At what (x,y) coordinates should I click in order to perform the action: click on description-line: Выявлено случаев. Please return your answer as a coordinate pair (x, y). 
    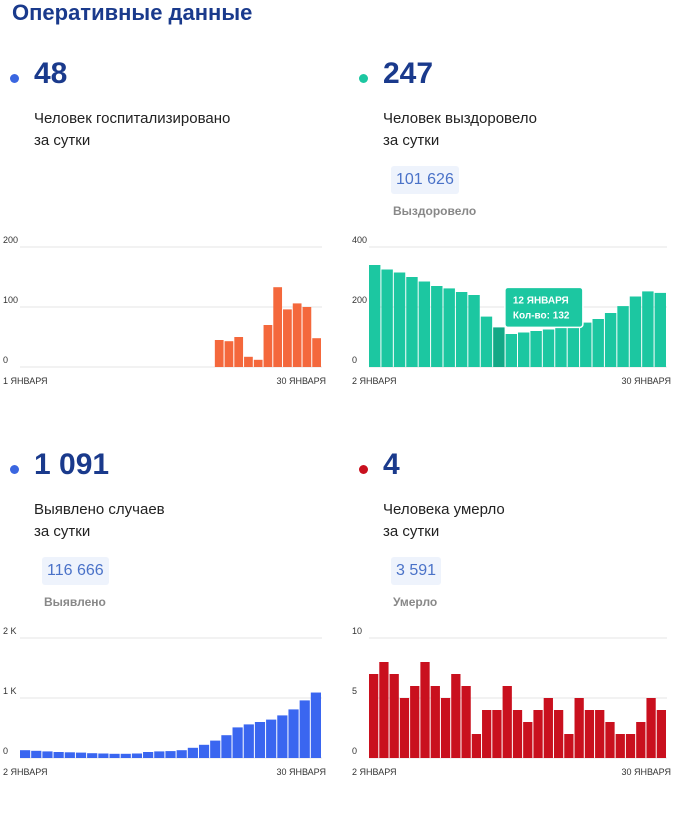
    Looking at the image, I should click on (99, 509).